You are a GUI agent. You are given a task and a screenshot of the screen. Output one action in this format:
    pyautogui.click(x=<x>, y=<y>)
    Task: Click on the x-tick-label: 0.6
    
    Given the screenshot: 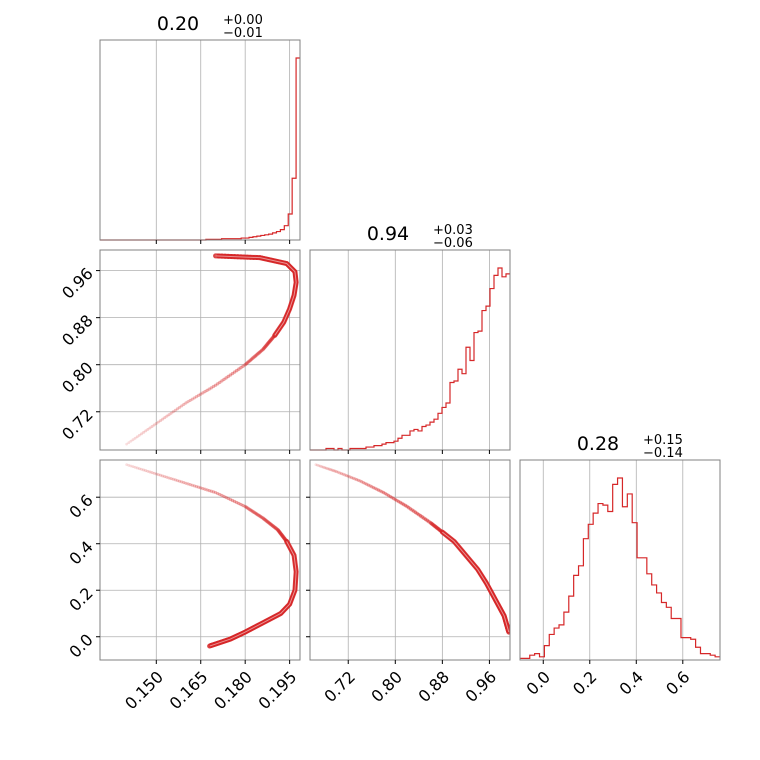 What is the action you would take?
    pyautogui.click(x=677, y=682)
    